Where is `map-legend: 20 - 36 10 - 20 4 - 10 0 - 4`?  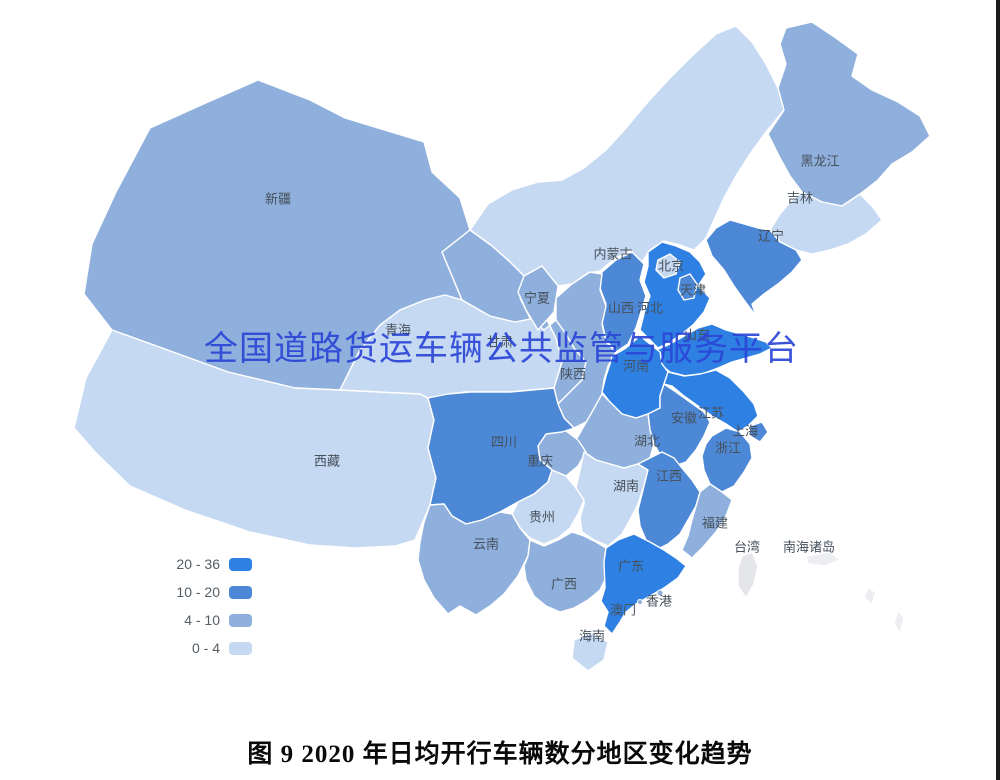 map-legend: 20 - 36 10 - 20 4 - 10 0 - 4 is located at coordinates (201, 606).